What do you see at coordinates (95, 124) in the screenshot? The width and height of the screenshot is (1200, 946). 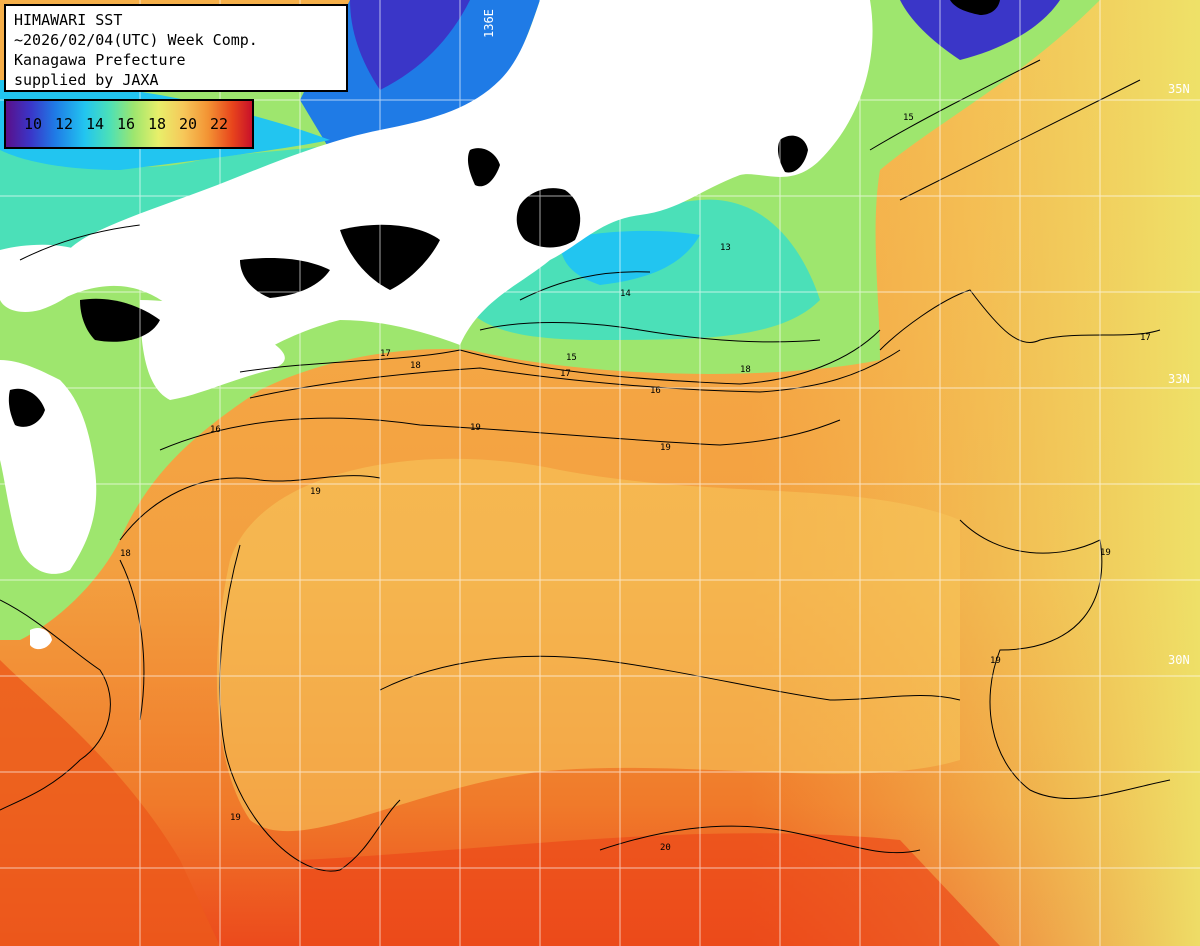 I see `legend-tick: 14` at bounding box center [95, 124].